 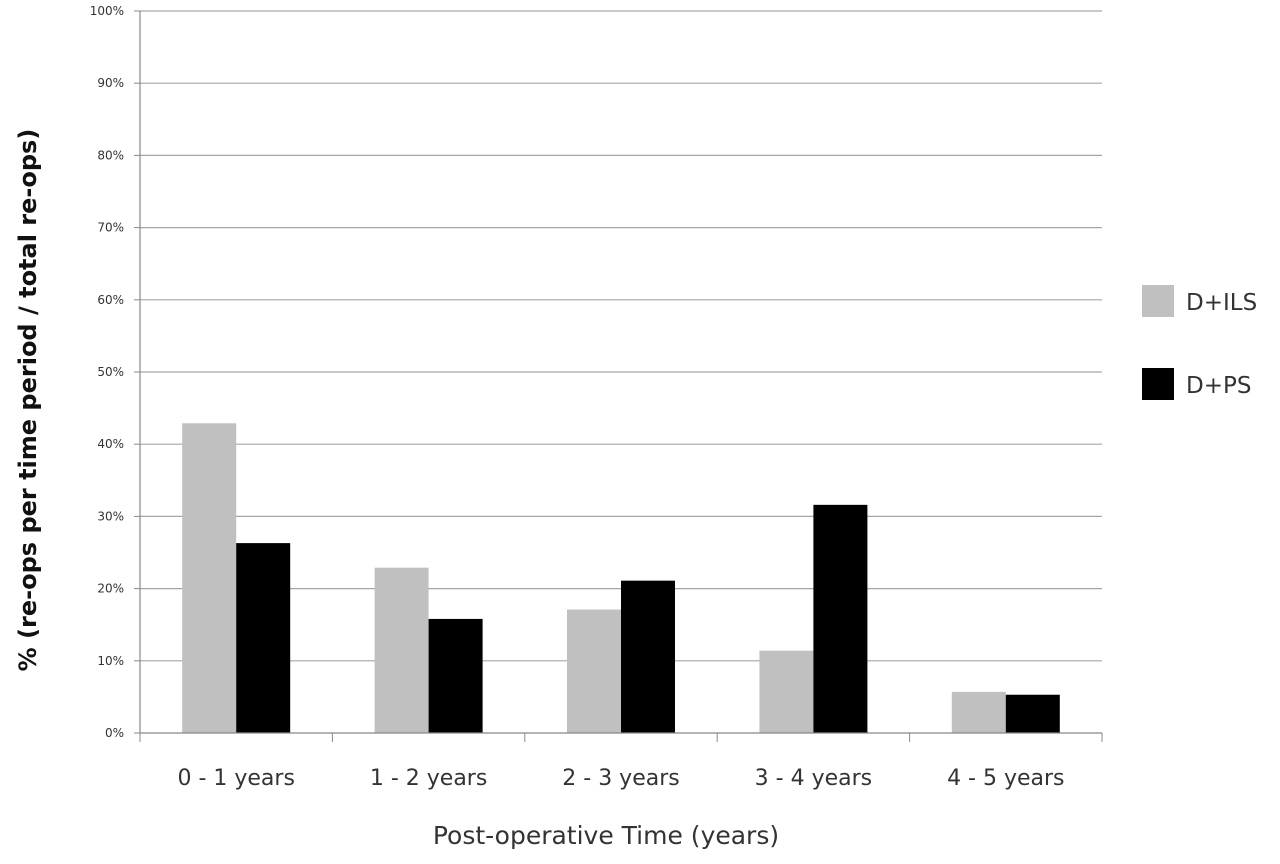 I want to click on legend: D+ILS D+PS, so click(x=1199, y=342).